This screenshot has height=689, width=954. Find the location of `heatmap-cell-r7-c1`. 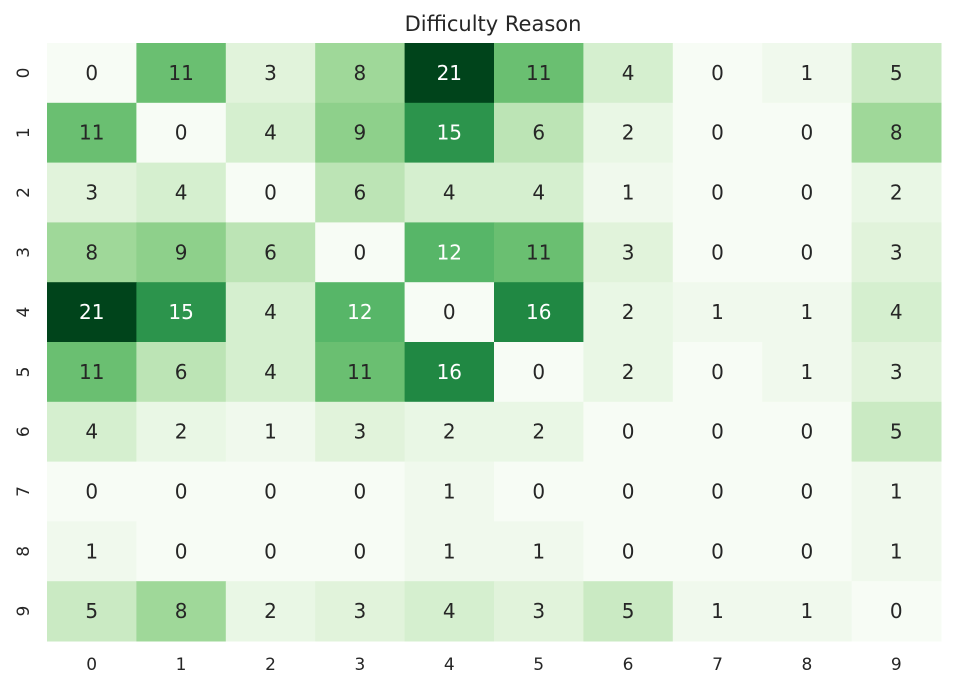

heatmap-cell-r7-c1 is located at coordinates (181, 491).